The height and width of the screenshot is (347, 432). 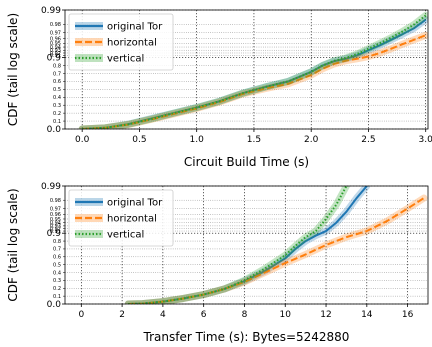 I want to click on x-tick-label: 0.0, so click(x=82, y=140).